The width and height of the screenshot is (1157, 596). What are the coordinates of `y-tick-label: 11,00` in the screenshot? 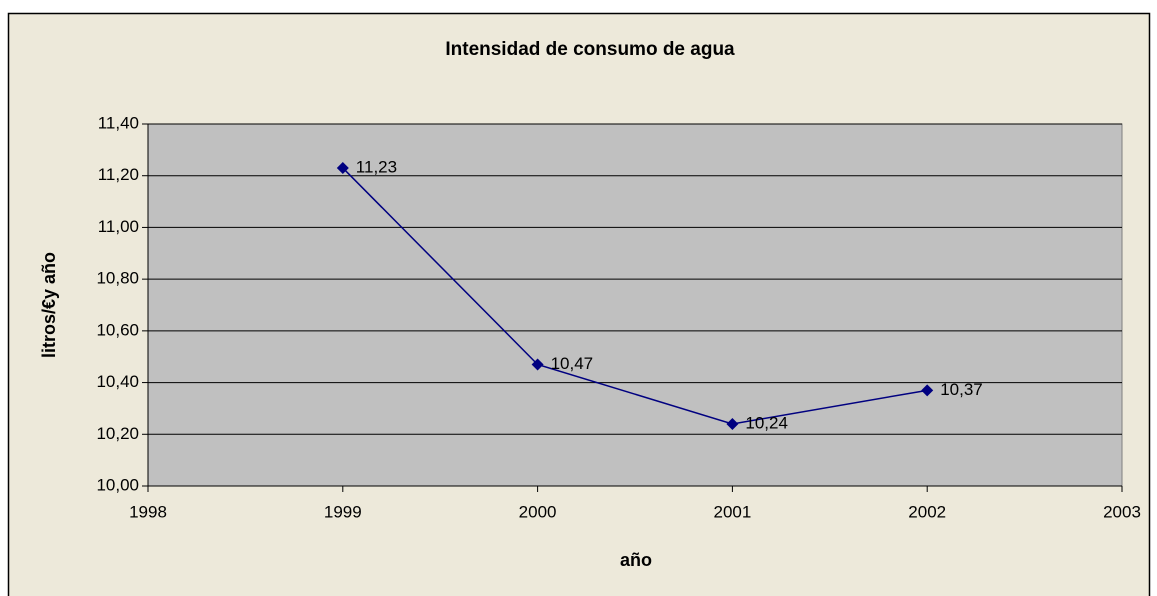 It's located at (118, 226).